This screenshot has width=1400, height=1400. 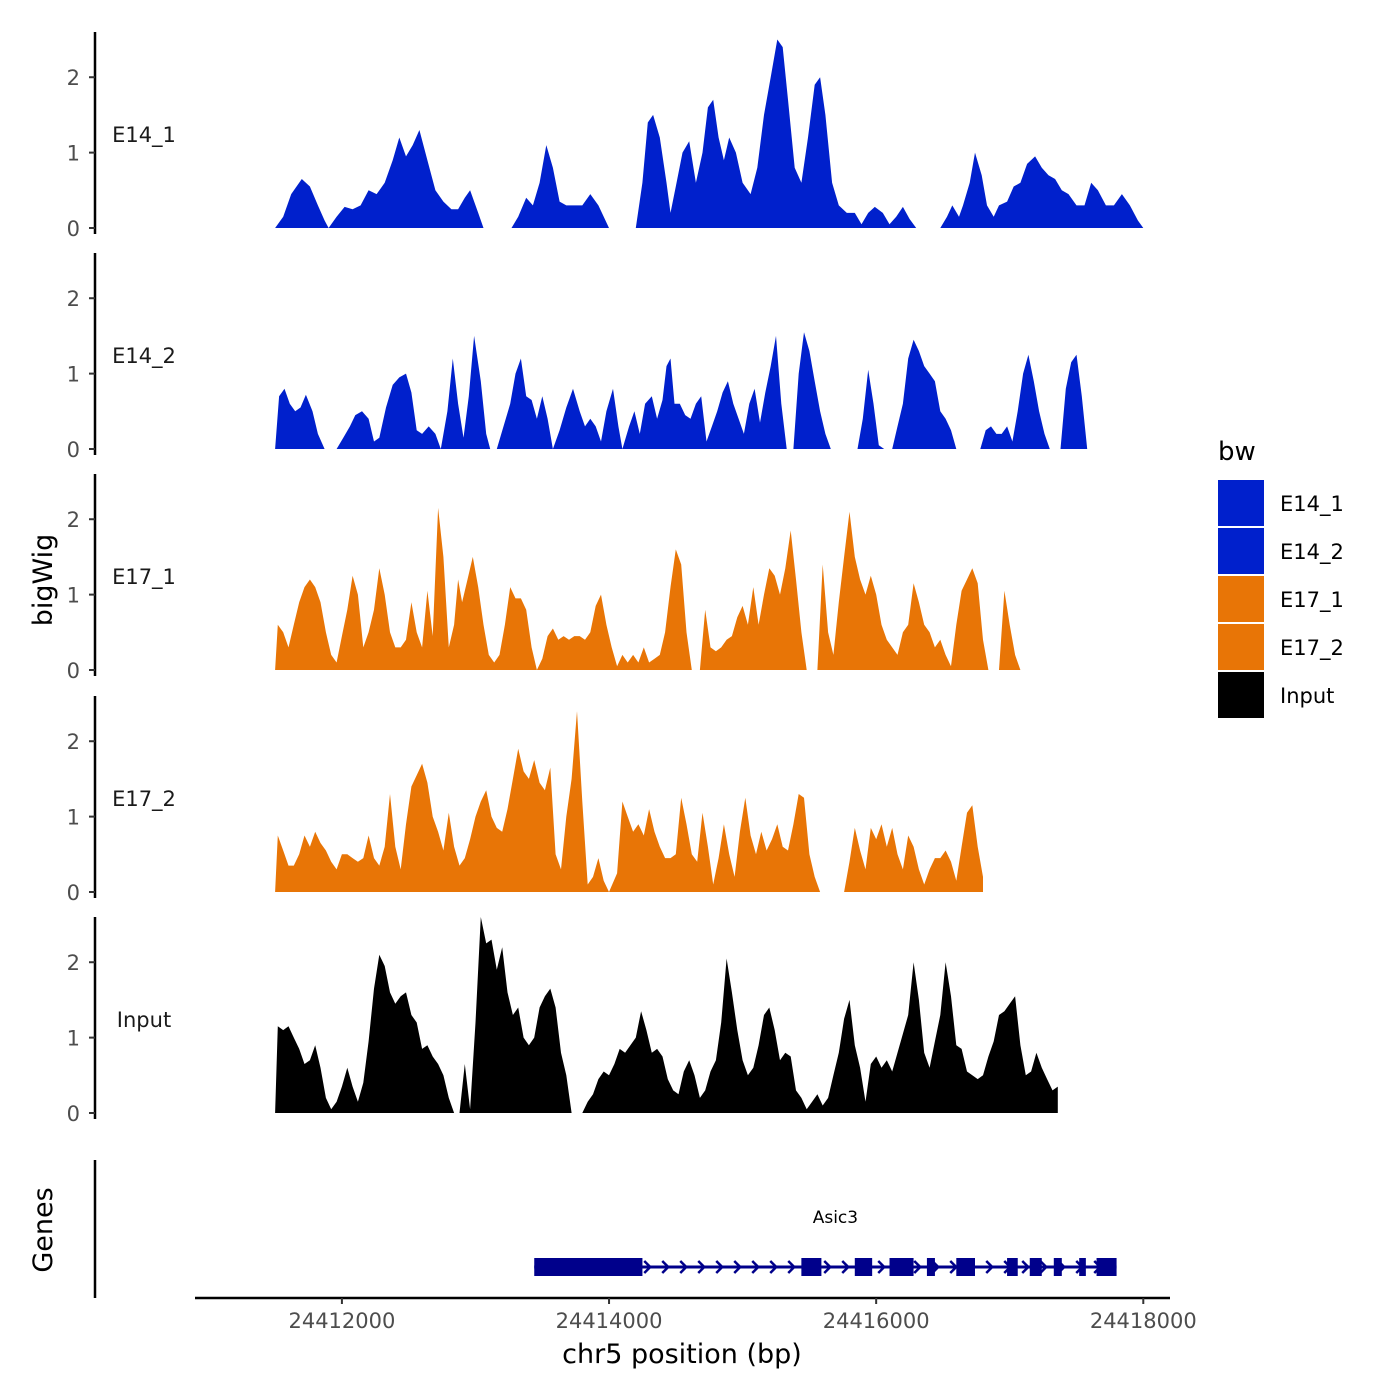 I want to click on legend-title: bw, so click(x=1237, y=452).